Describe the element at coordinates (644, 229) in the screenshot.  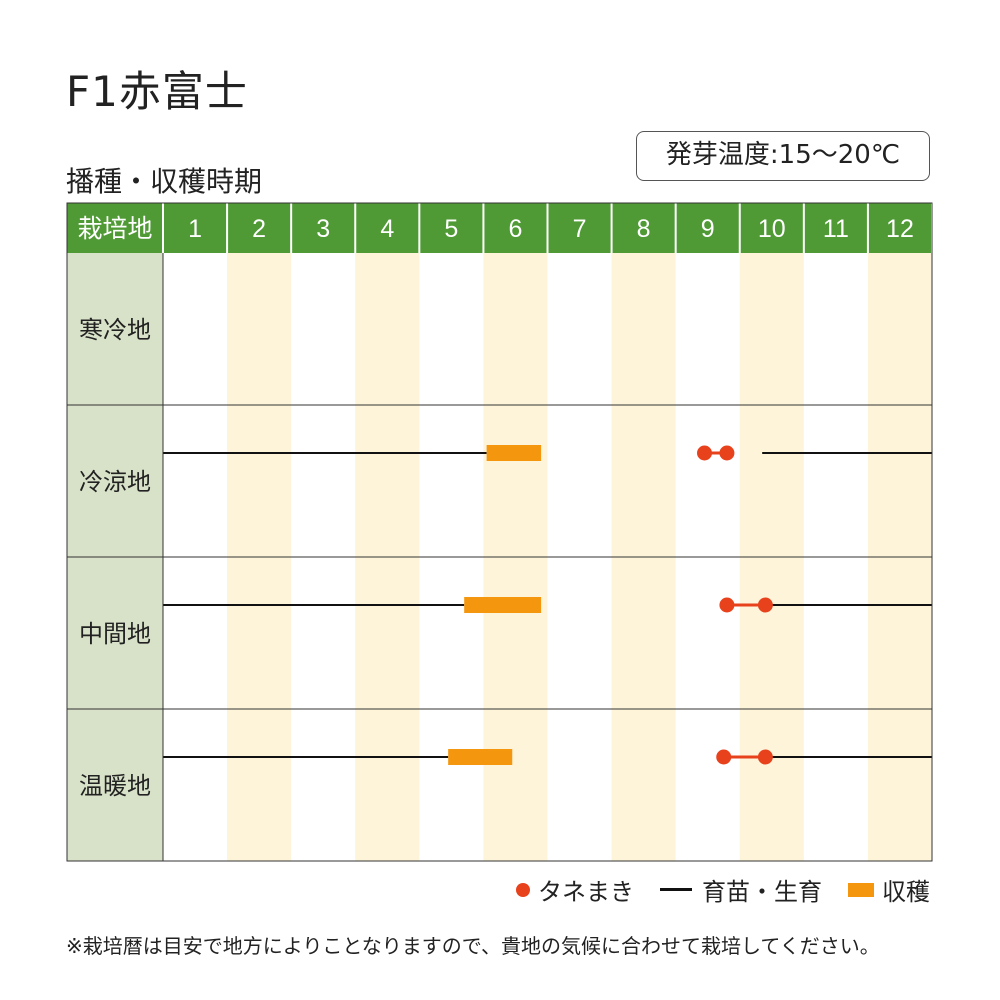
I see `month-tick-label: 8` at that location.